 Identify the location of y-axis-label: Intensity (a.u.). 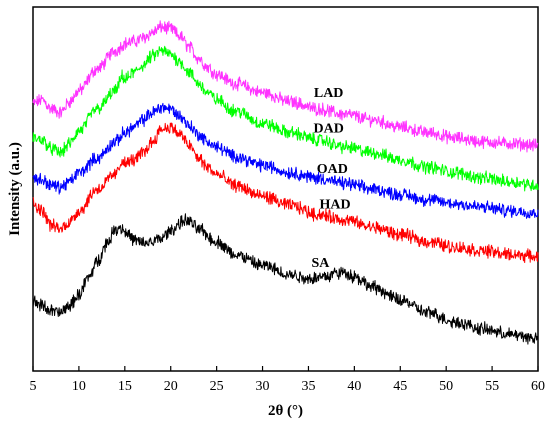
(15, 189).